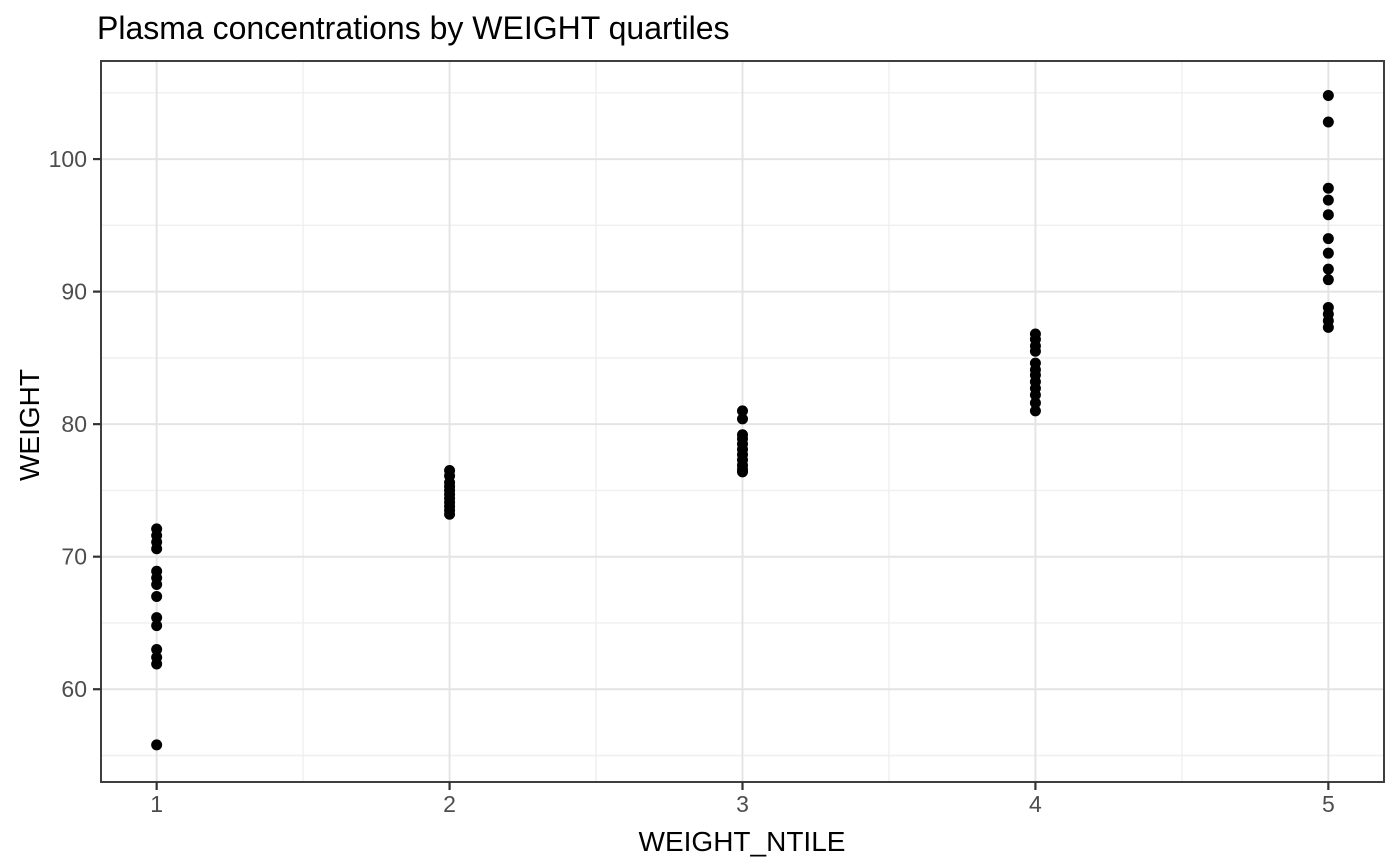 The image size is (1400, 866). Describe the element at coordinates (74, 292) in the screenshot. I see `y-tick-label: 90` at that location.